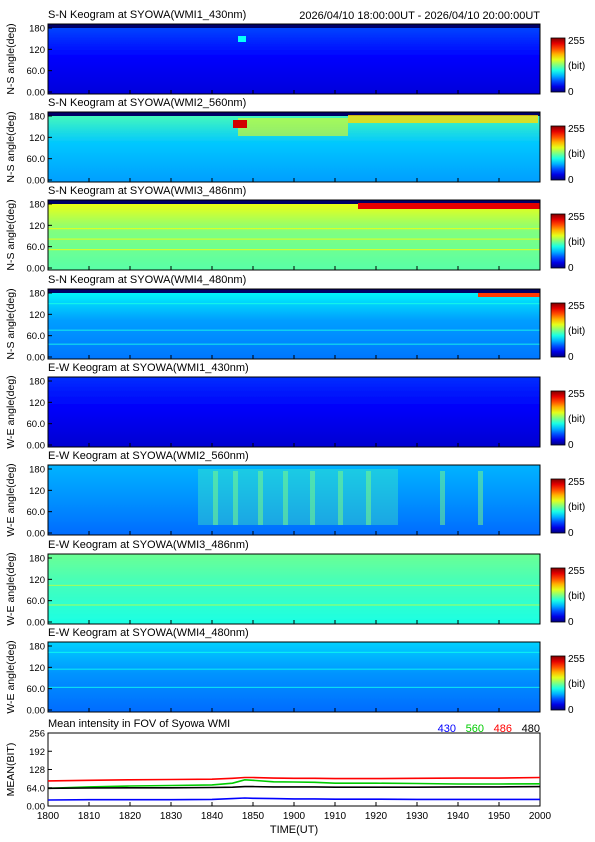  Describe the element at coordinates (540, 816) in the screenshot. I see `x-tick-label: 2000` at that location.